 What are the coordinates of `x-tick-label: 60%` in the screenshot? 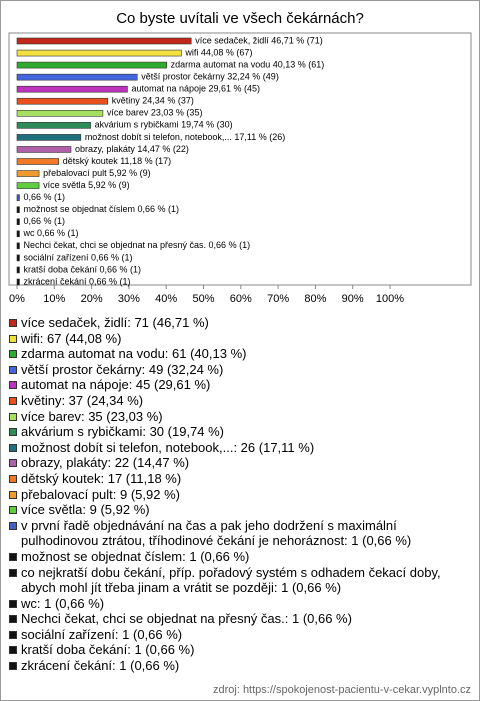 It's located at (241, 299).